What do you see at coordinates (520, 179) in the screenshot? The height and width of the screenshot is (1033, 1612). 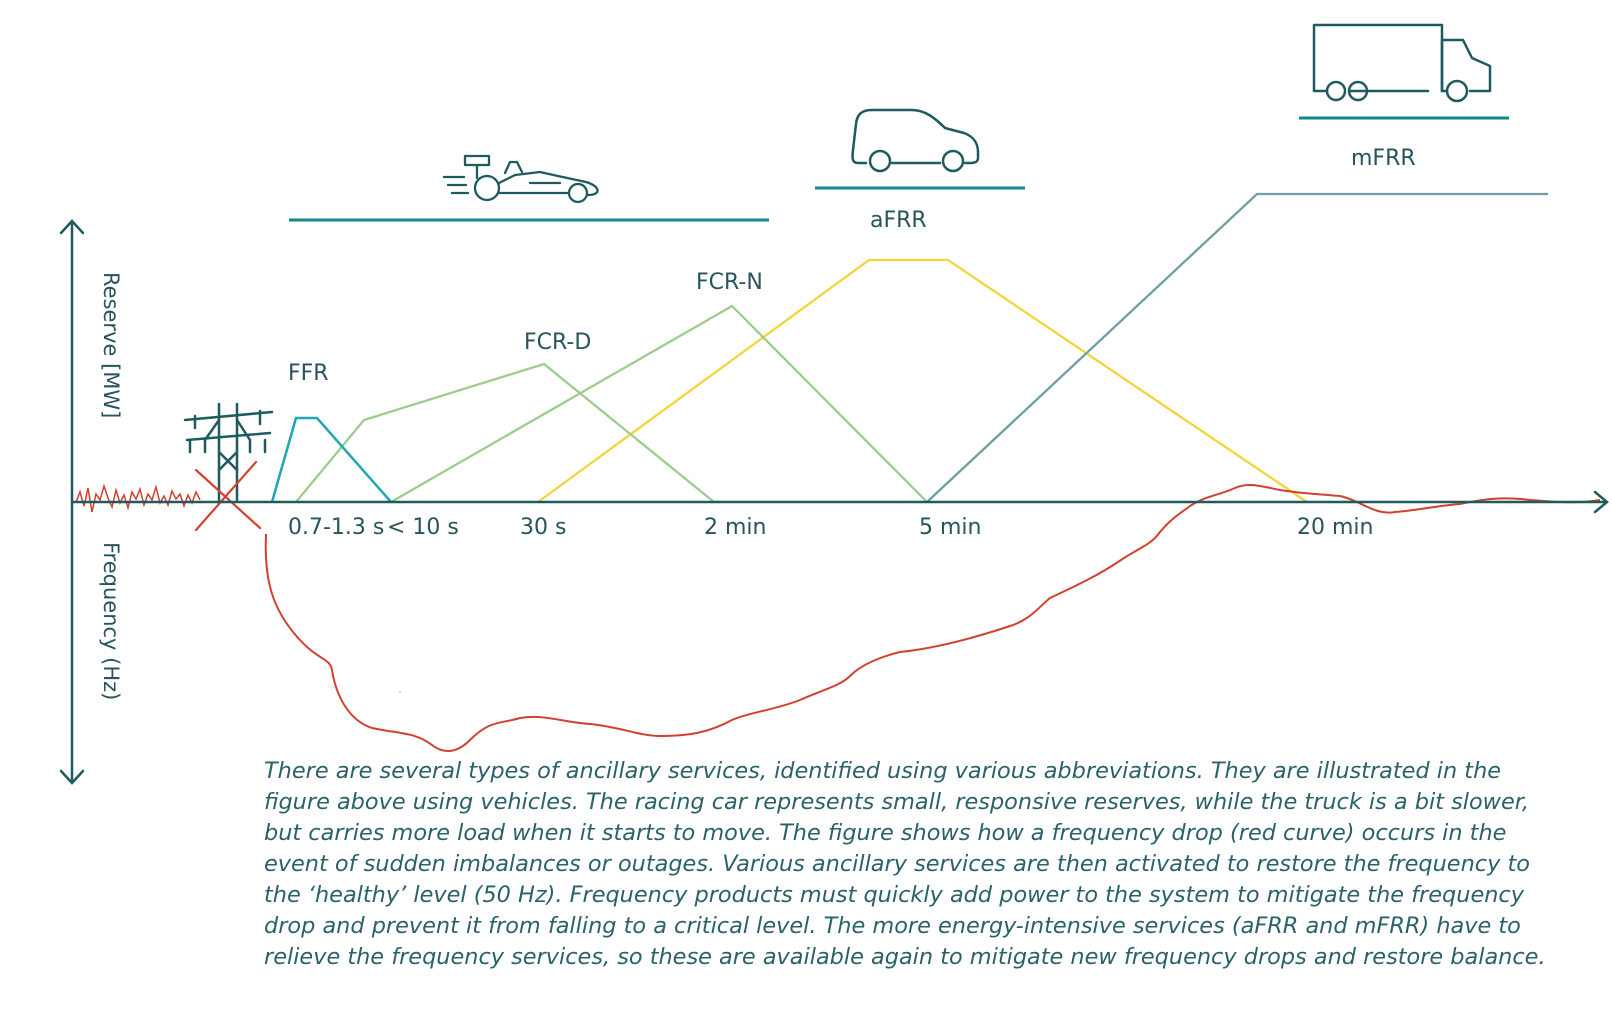 I see `racing-car-icon` at bounding box center [520, 179].